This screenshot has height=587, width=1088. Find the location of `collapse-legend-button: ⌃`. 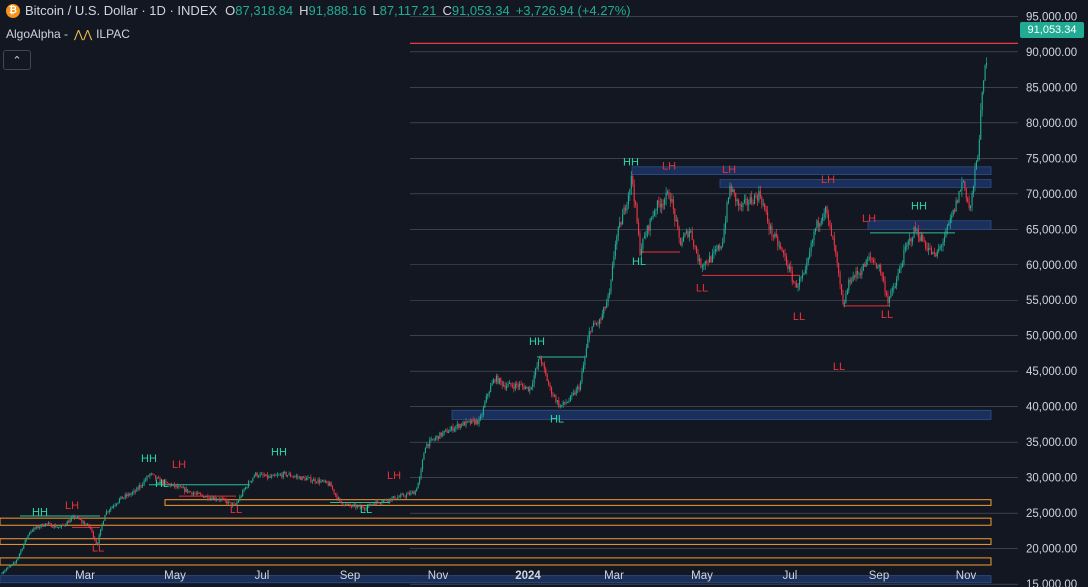

collapse-legend-button: ⌃ is located at coordinates (17, 60).